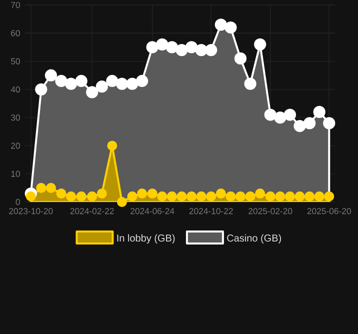 The image size is (358, 334). Describe the element at coordinates (146, 239) in the screenshot. I see `legend-label: In lobby (GB)` at that location.